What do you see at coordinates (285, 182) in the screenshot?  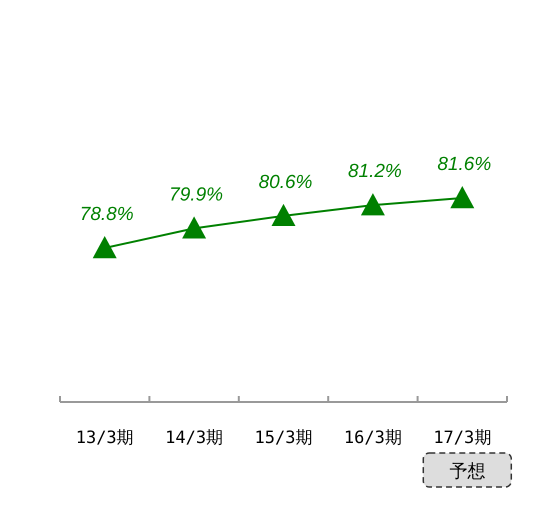 I see `data-label: 80.6%` at bounding box center [285, 182].